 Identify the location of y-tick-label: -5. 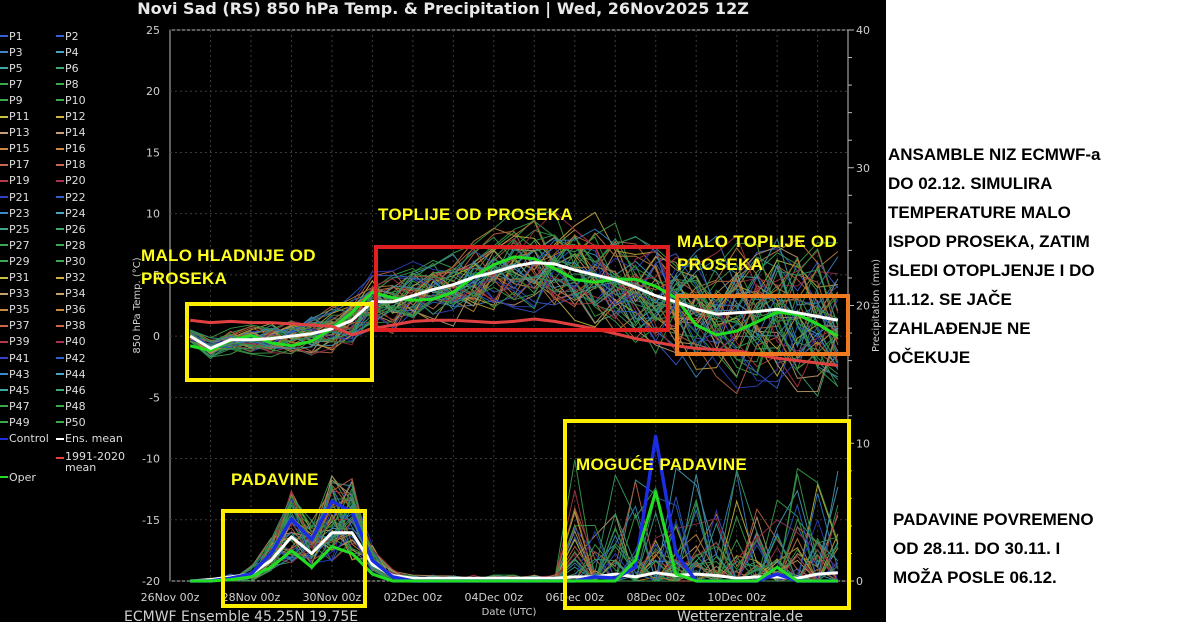
(154, 397).